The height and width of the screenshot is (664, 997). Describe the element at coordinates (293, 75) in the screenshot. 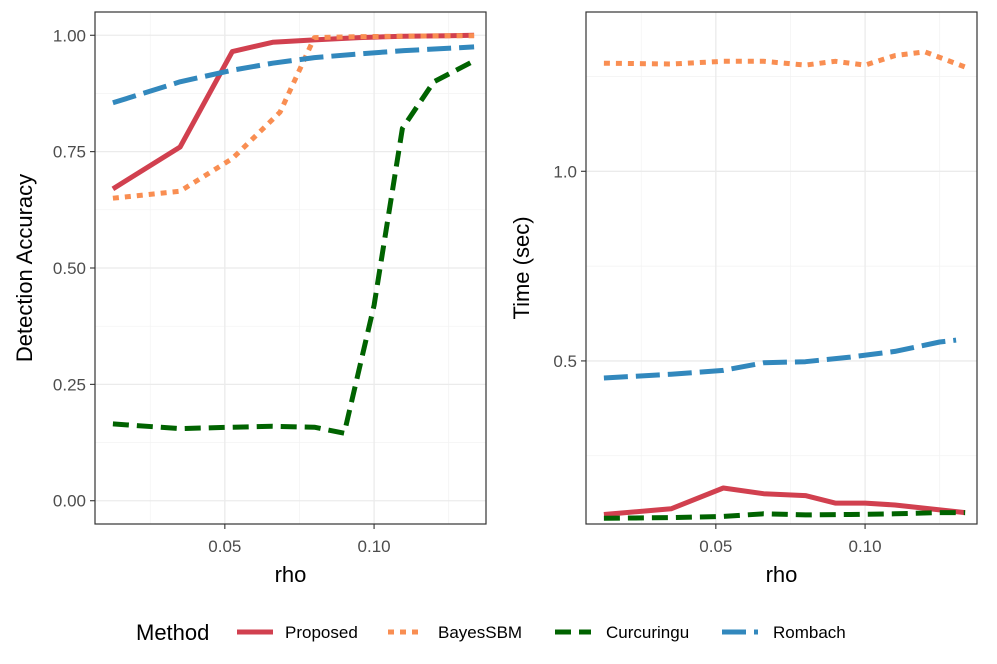

I see `accuracy-series-rombach` at that location.